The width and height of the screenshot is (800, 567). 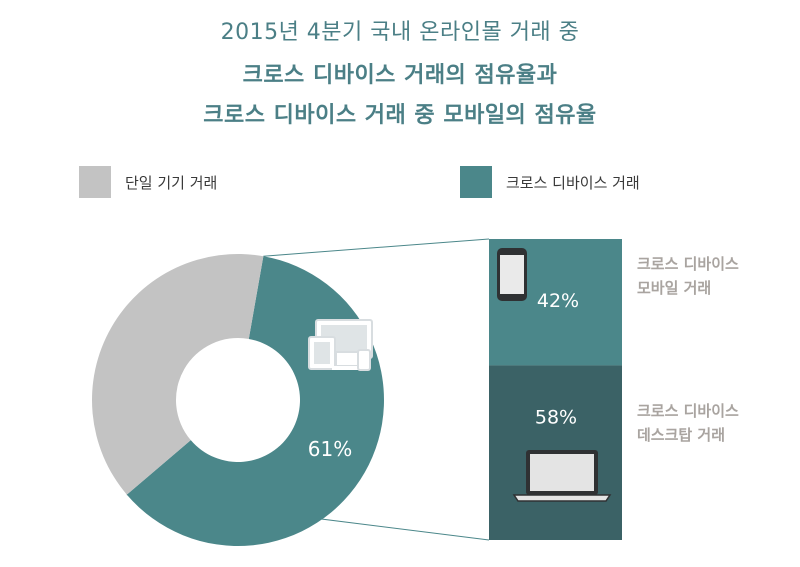 I want to click on smartphone-icon, so click(x=512, y=274).